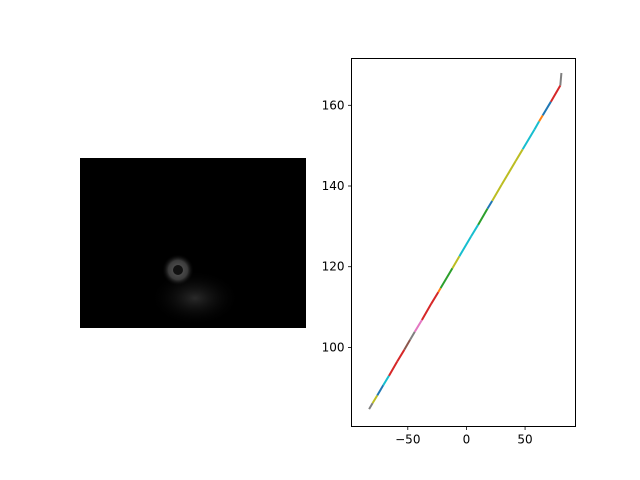 The width and height of the screenshot is (640, 480). What do you see at coordinates (333, 105) in the screenshot?
I see `y-tick-label: 160` at bounding box center [333, 105].